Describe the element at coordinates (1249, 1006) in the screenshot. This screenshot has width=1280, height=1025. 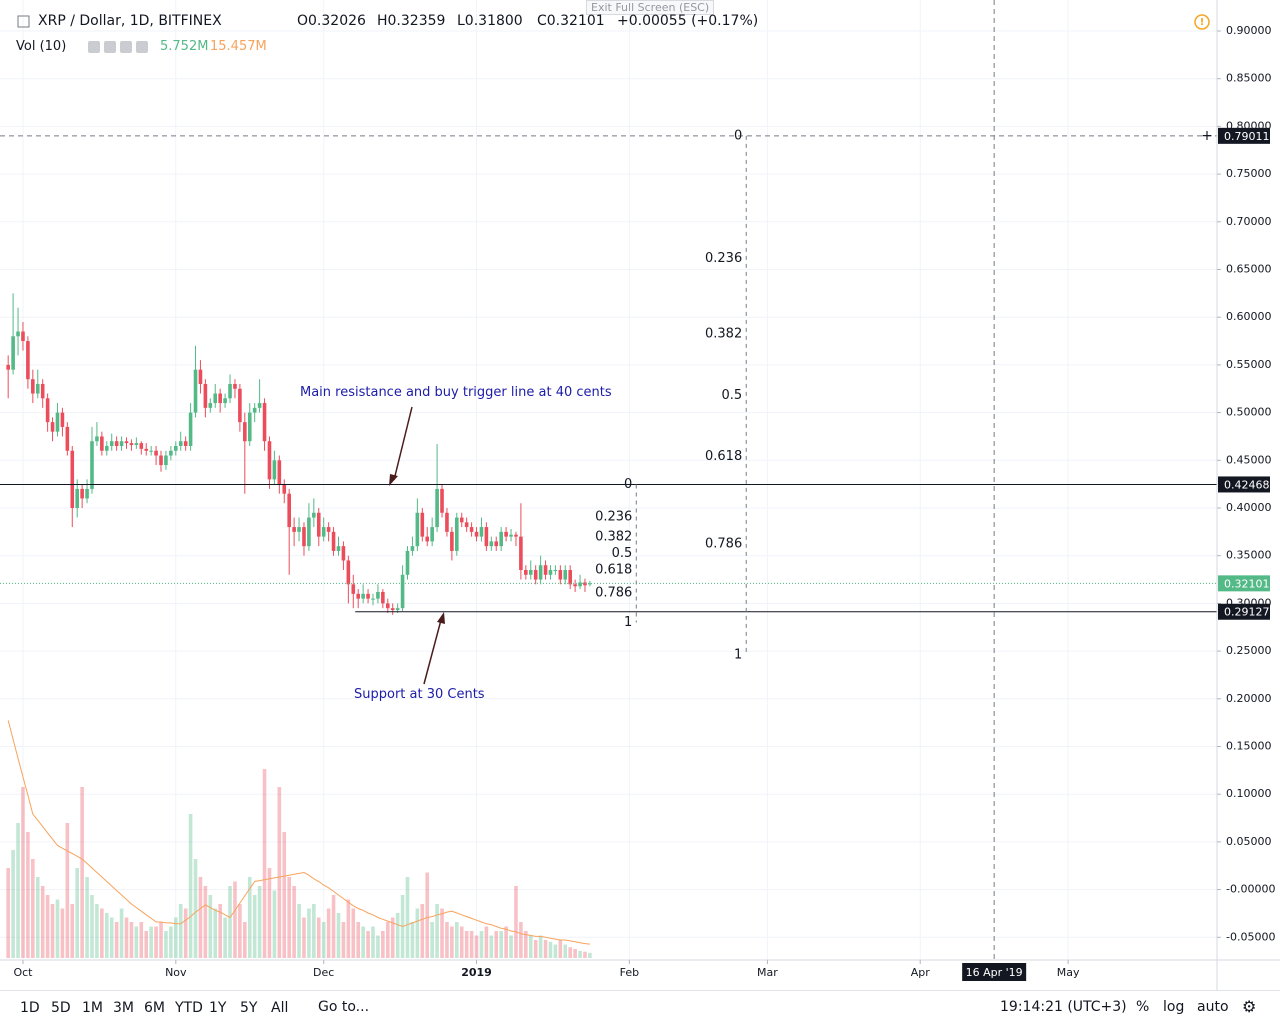
I see `settings-icon: ⚙` at that location.